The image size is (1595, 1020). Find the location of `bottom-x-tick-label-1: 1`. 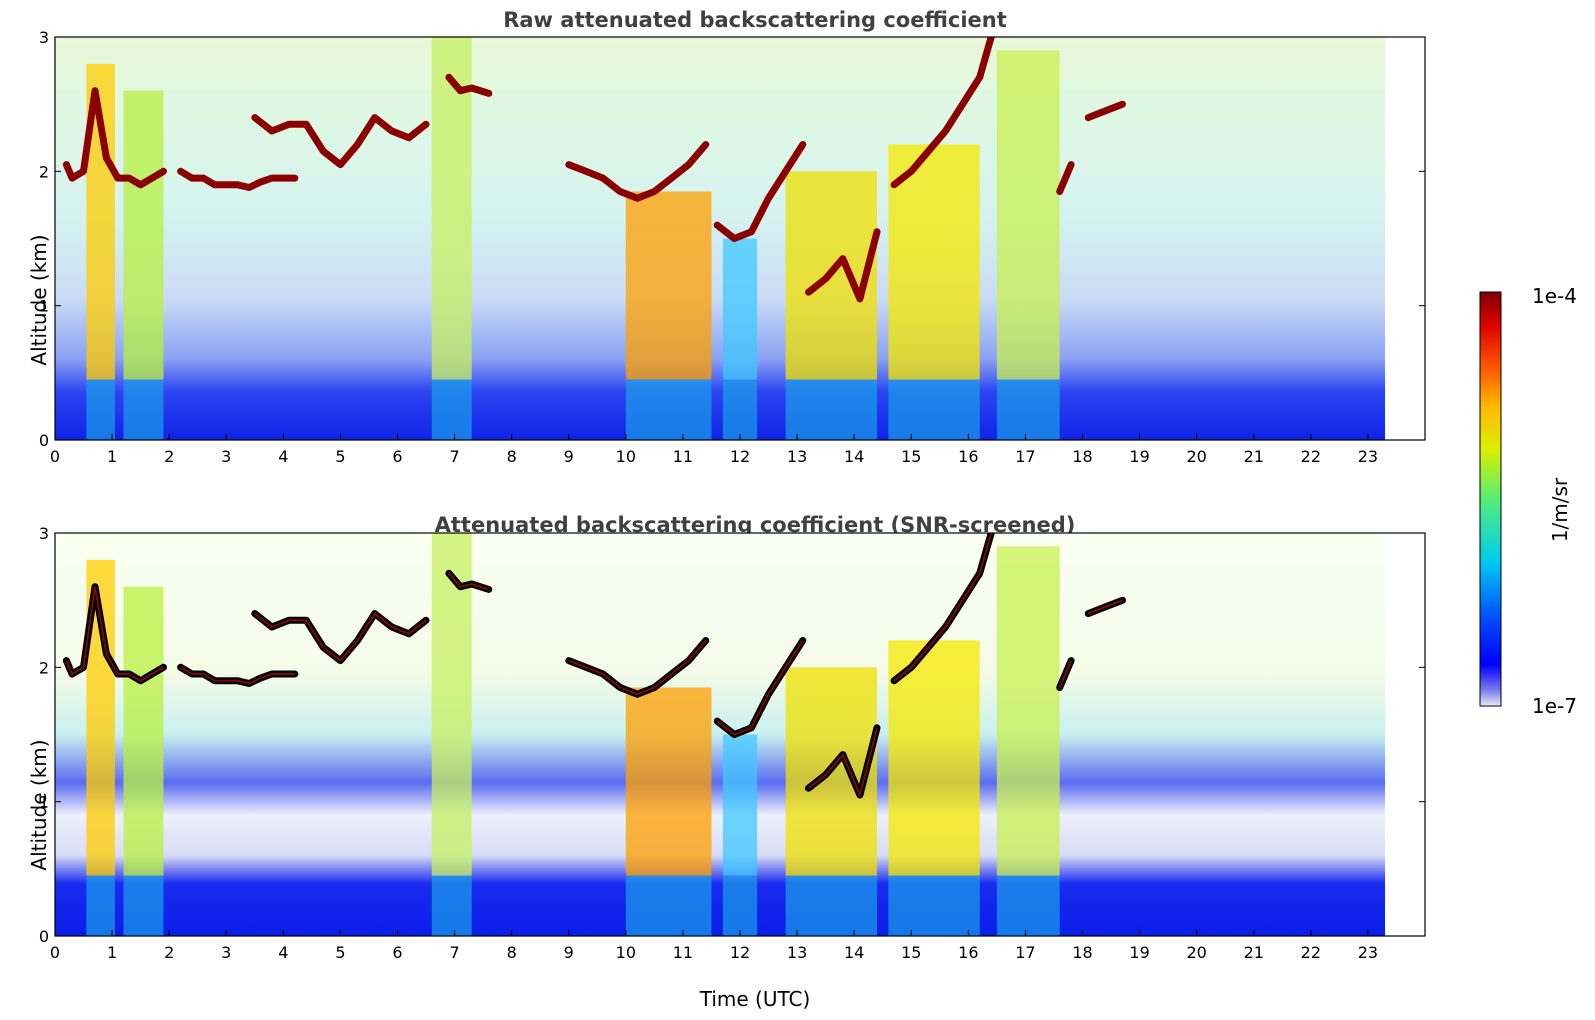

bottom-x-tick-label-1: 1 is located at coordinates (112, 952).